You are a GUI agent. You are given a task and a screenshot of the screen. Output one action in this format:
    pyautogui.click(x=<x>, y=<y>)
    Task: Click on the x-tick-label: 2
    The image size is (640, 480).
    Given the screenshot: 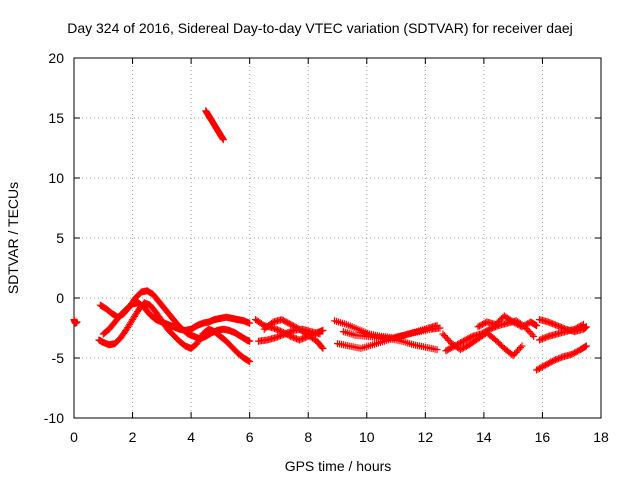 What is the action you would take?
    pyautogui.click(x=133, y=437)
    